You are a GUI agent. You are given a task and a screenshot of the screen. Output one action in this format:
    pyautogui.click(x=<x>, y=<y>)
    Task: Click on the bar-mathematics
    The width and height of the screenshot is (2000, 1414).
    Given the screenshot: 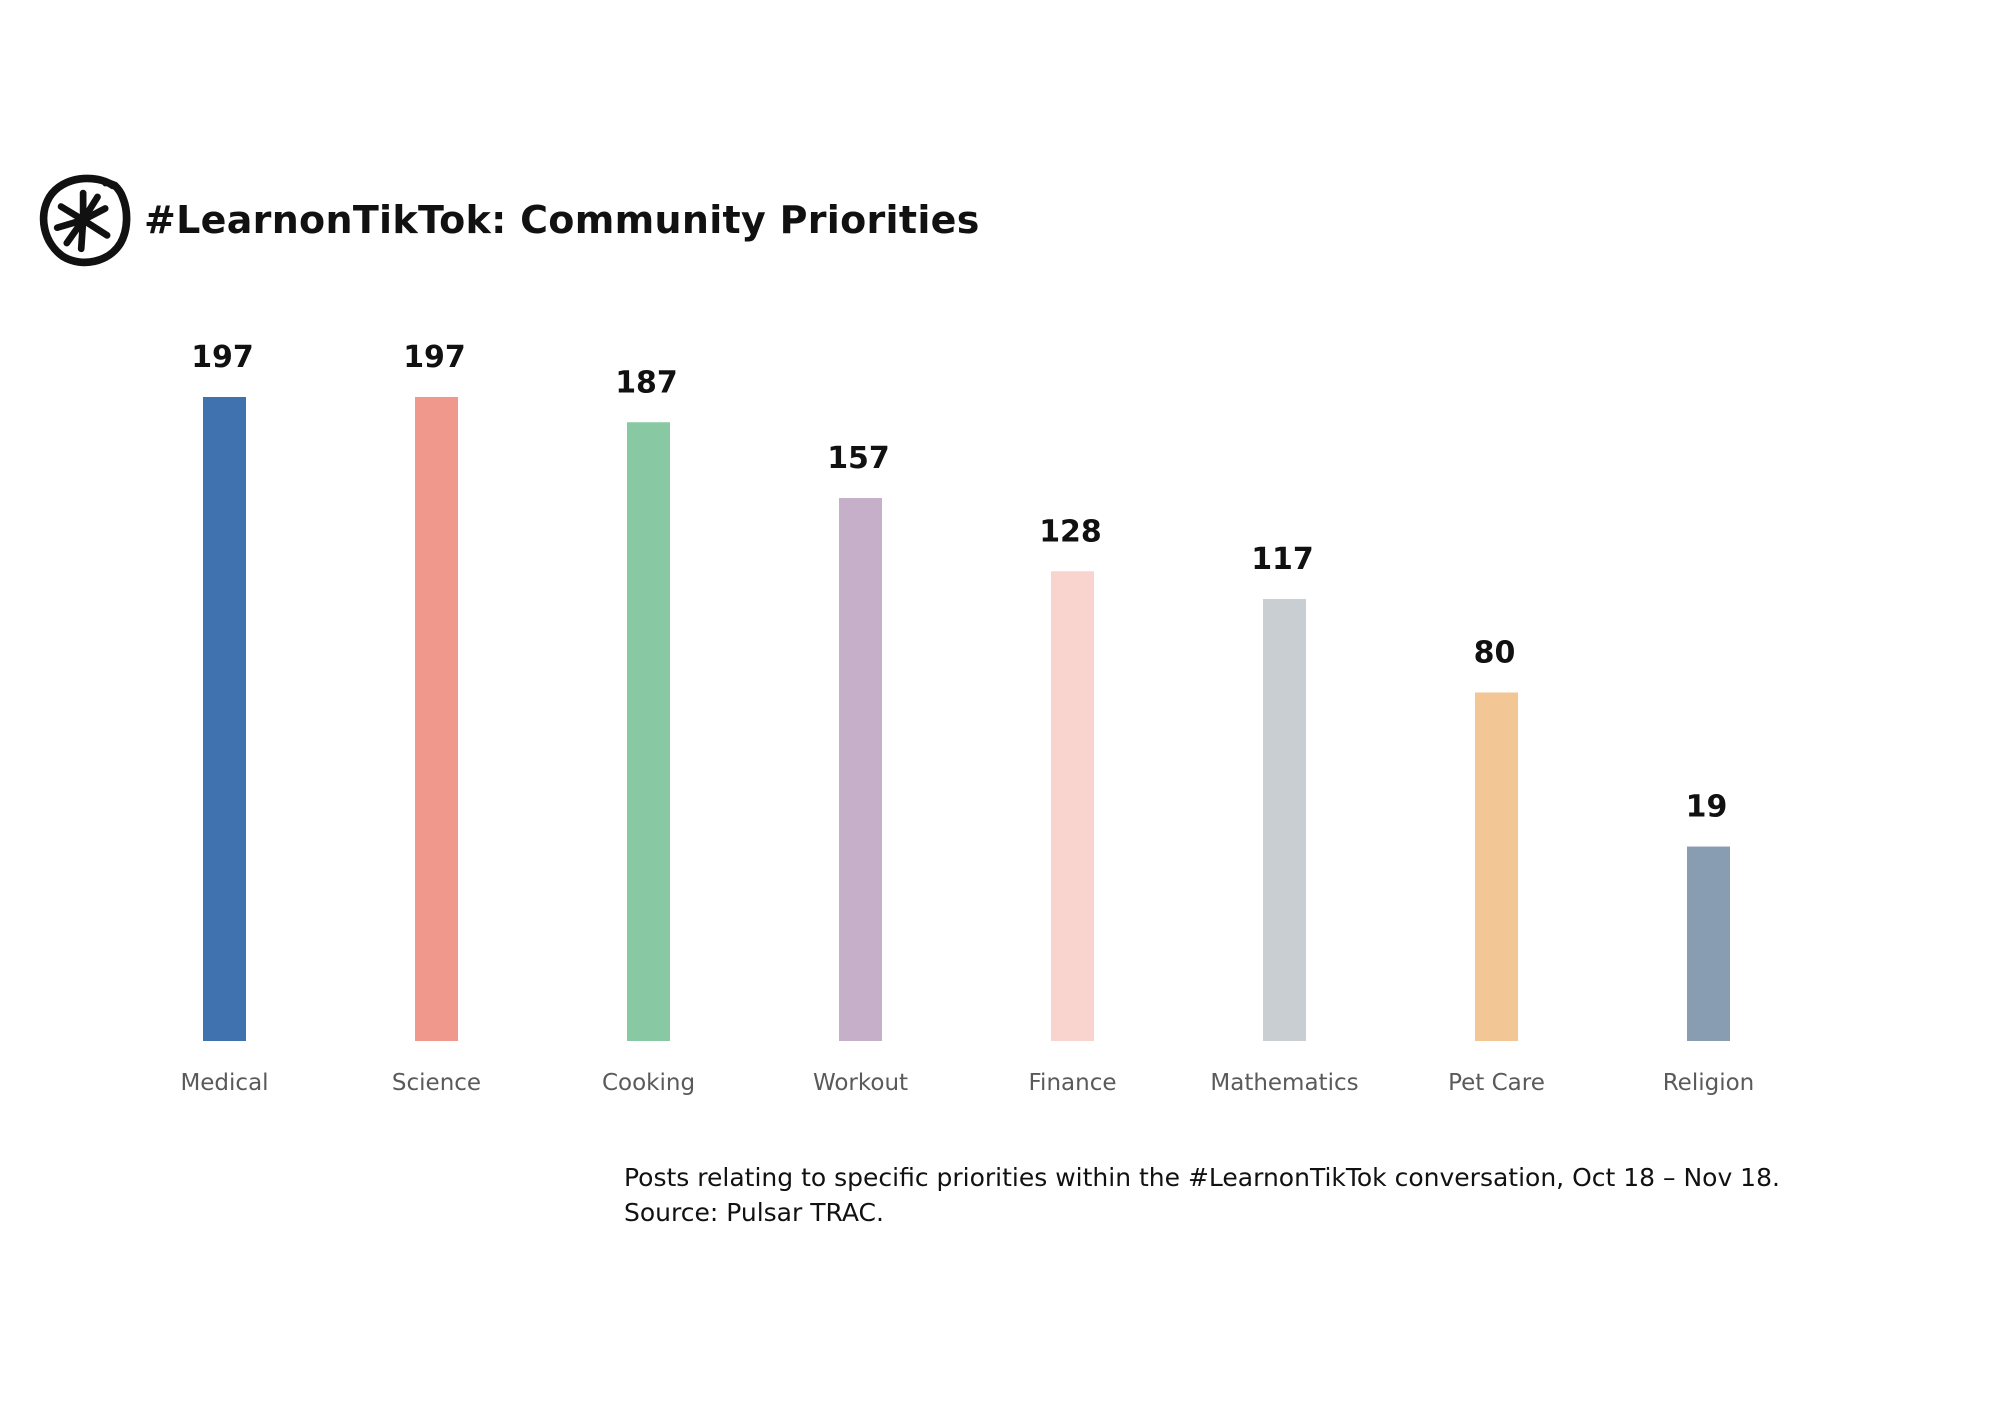 What is the action you would take?
    pyautogui.click(x=1284, y=820)
    